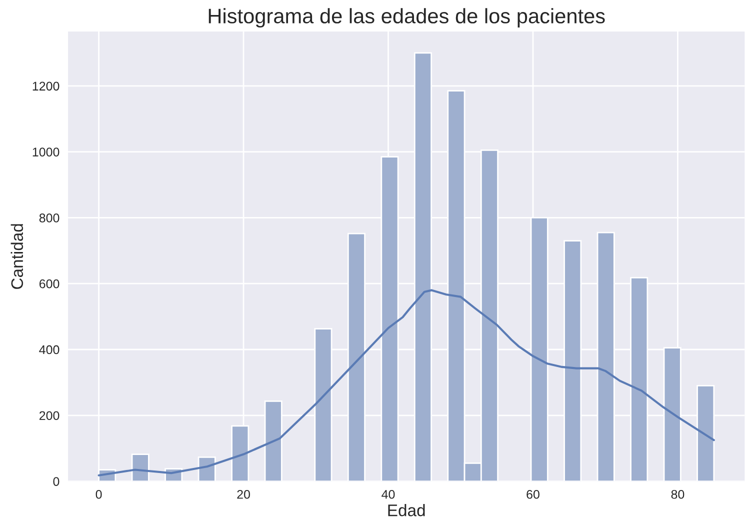  Describe the element at coordinates (406, 18) in the screenshot. I see `chart-title: Histograma de las edades de los pacientes` at that location.